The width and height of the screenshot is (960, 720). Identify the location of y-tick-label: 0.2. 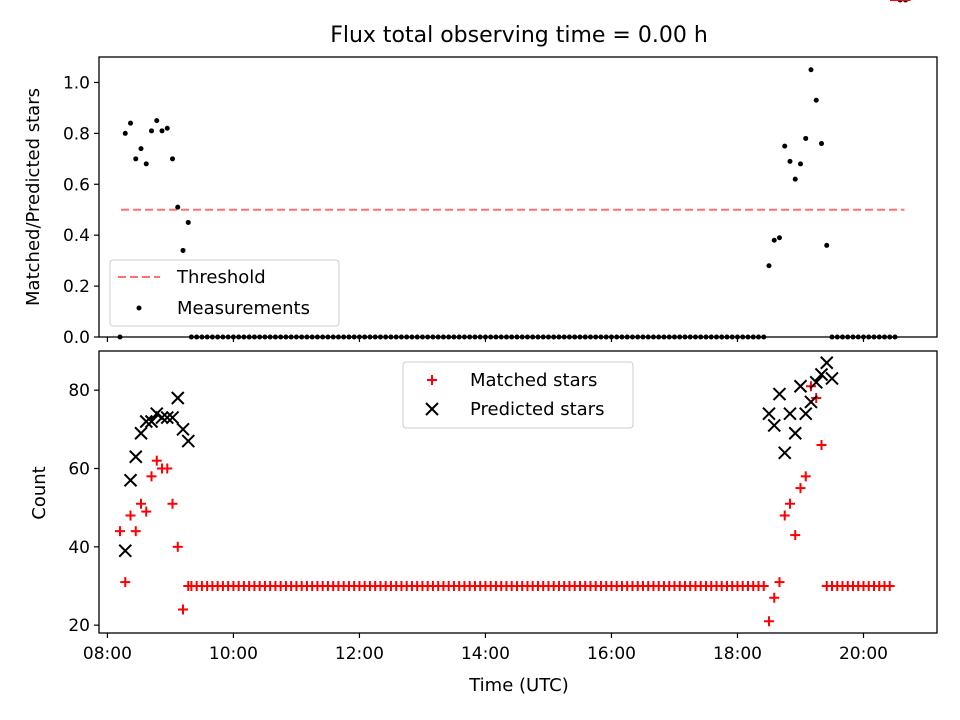
(76, 287).